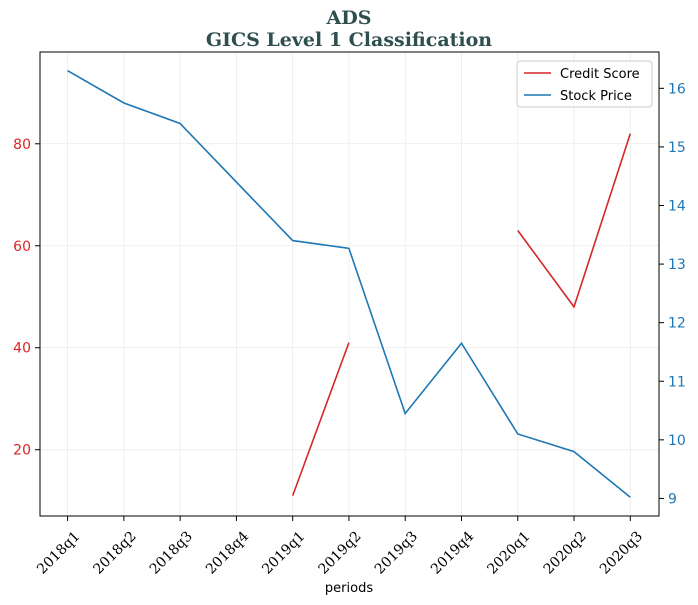  Describe the element at coordinates (22, 451) in the screenshot. I see `left-tick-label: 20` at that location.